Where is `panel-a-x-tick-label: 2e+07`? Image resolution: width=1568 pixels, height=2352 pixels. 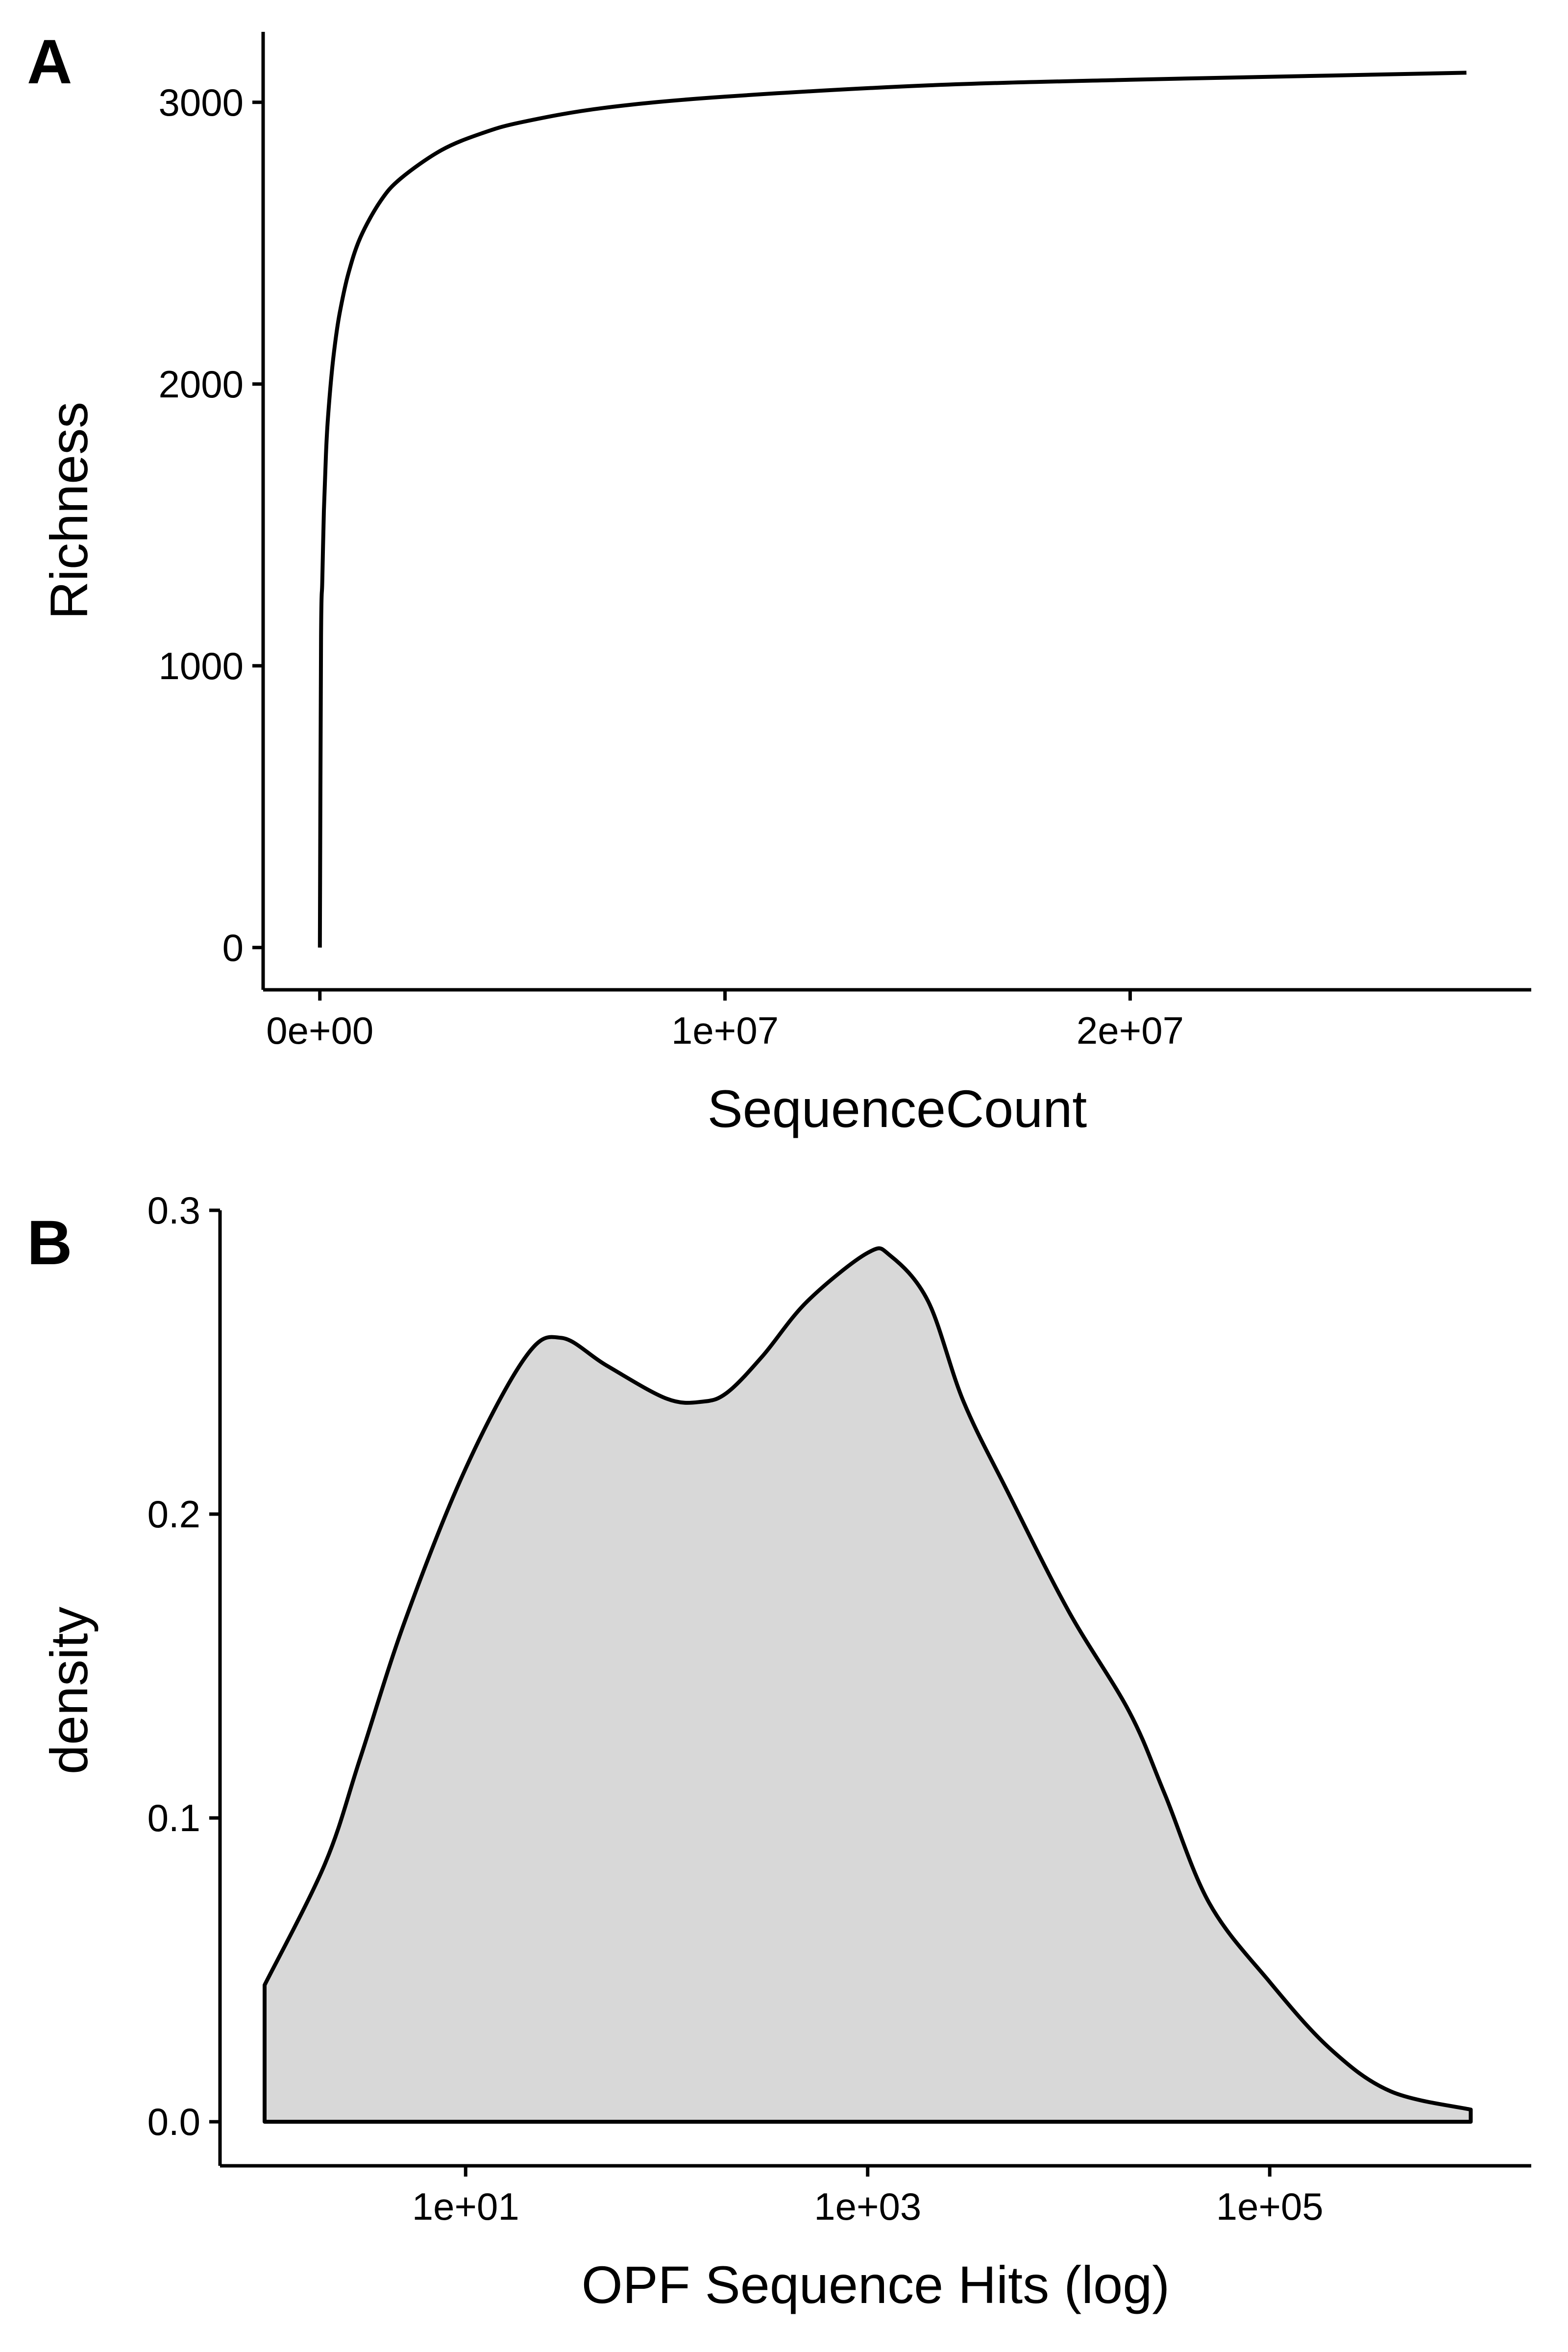
panel-a-x-tick-label: 2e+07 is located at coordinates (1130, 1030).